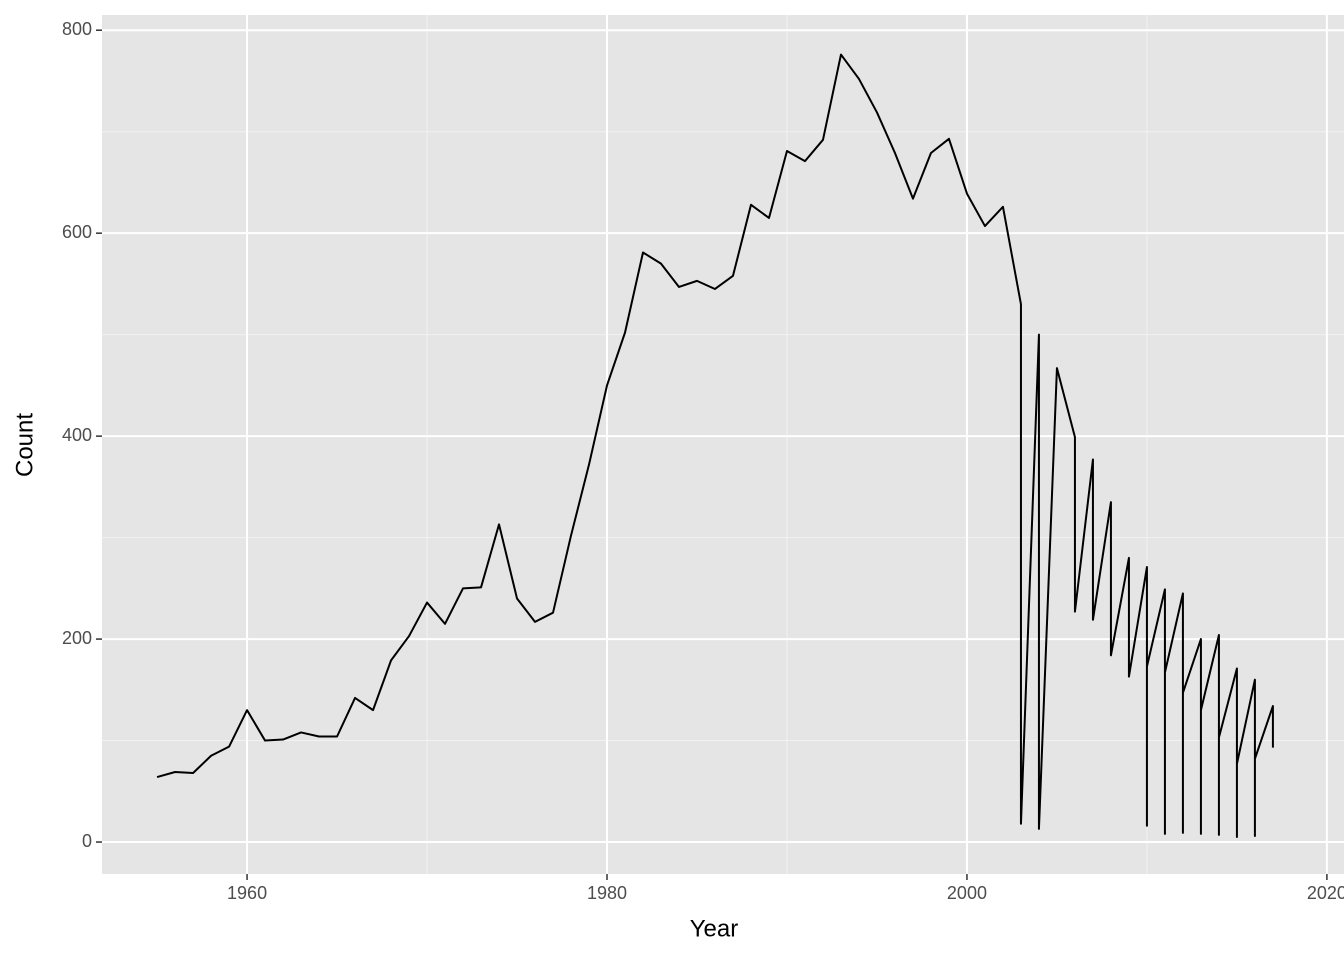  I want to click on x-axis-title: Year, so click(714, 928).